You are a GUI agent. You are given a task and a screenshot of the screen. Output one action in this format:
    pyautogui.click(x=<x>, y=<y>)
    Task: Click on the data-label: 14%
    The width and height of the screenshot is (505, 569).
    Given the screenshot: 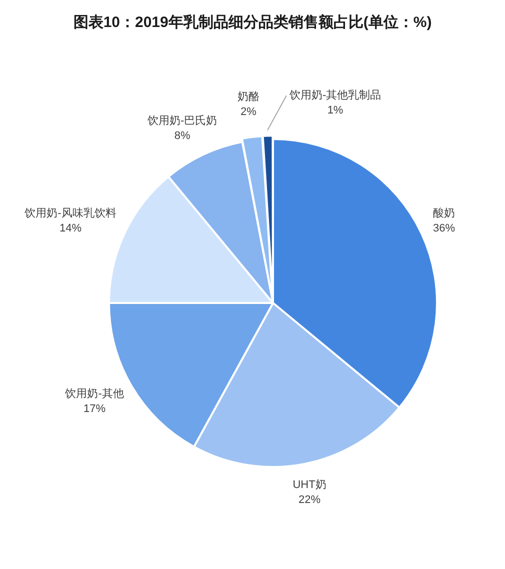 What is the action you would take?
    pyautogui.click(x=70, y=228)
    